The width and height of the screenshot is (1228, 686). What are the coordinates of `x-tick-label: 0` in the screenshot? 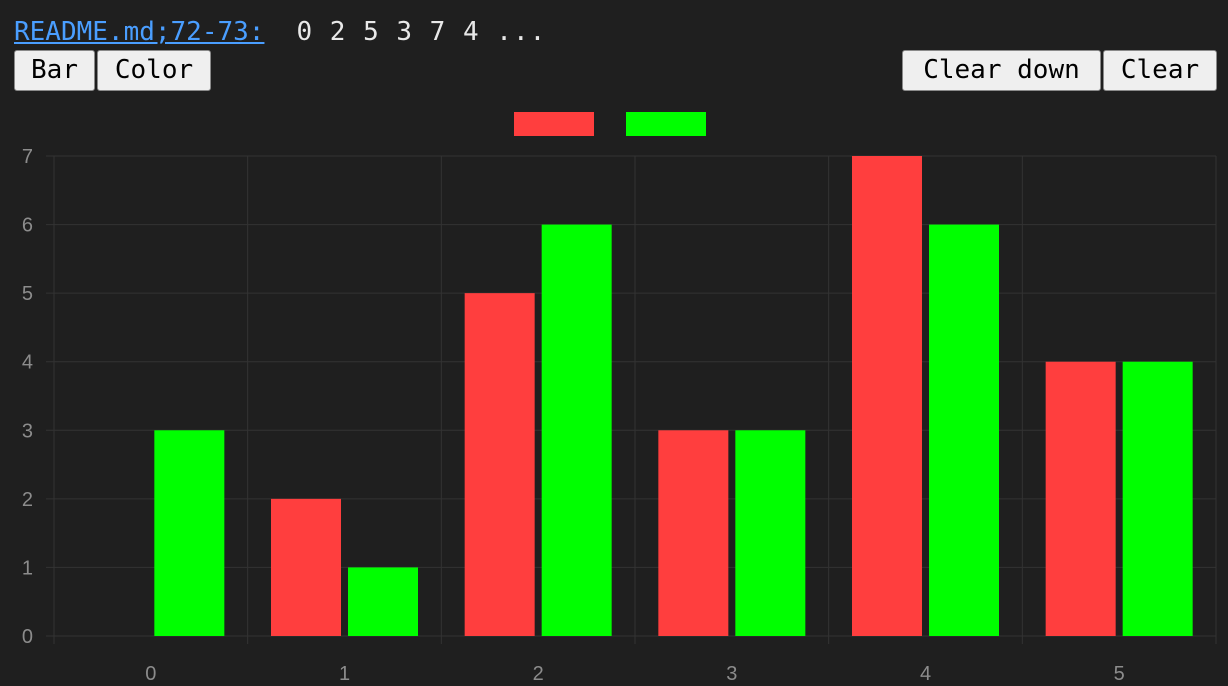 It's located at (150, 674).